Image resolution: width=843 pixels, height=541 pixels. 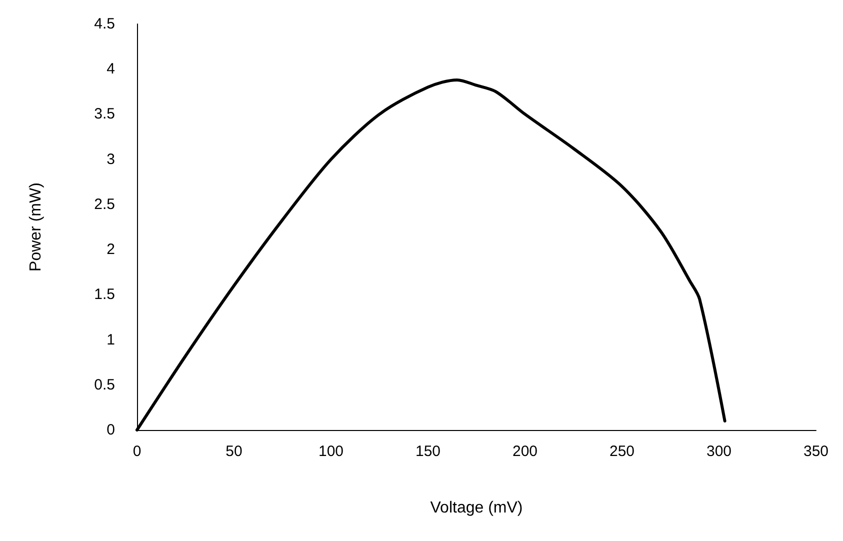 I want to click on y-axis-title: Power (mW), so click(x=36, y=227).